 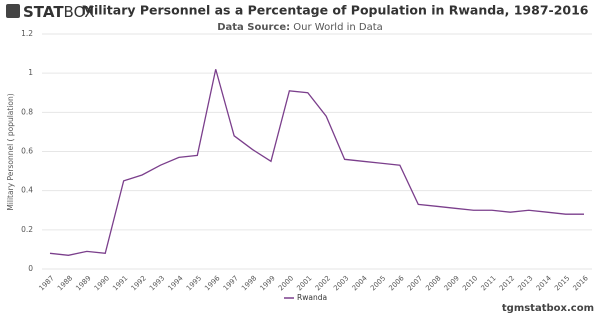 I want to click on logo-text: STATBOX, so click(x=59, y=12).